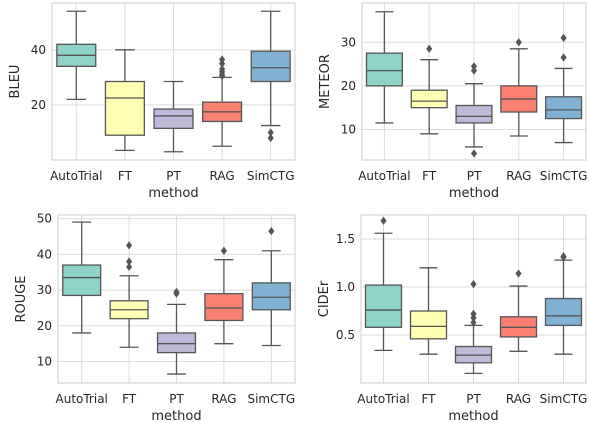 The width and height of the screenshot is (589, 423). Describe the element at coordinates (325, 81) in the screenshot. I see `y-axis-label: METEOR` at that location.